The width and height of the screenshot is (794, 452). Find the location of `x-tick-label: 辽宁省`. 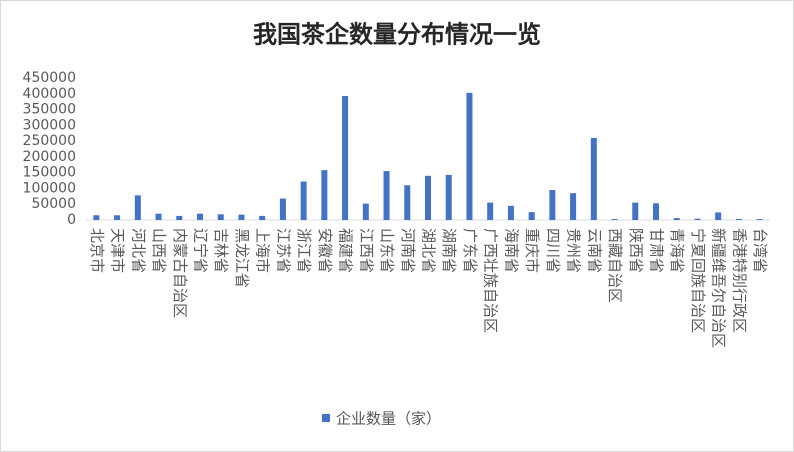

x-tick-label: 辽宁省 is located at coordinates (201, 250).